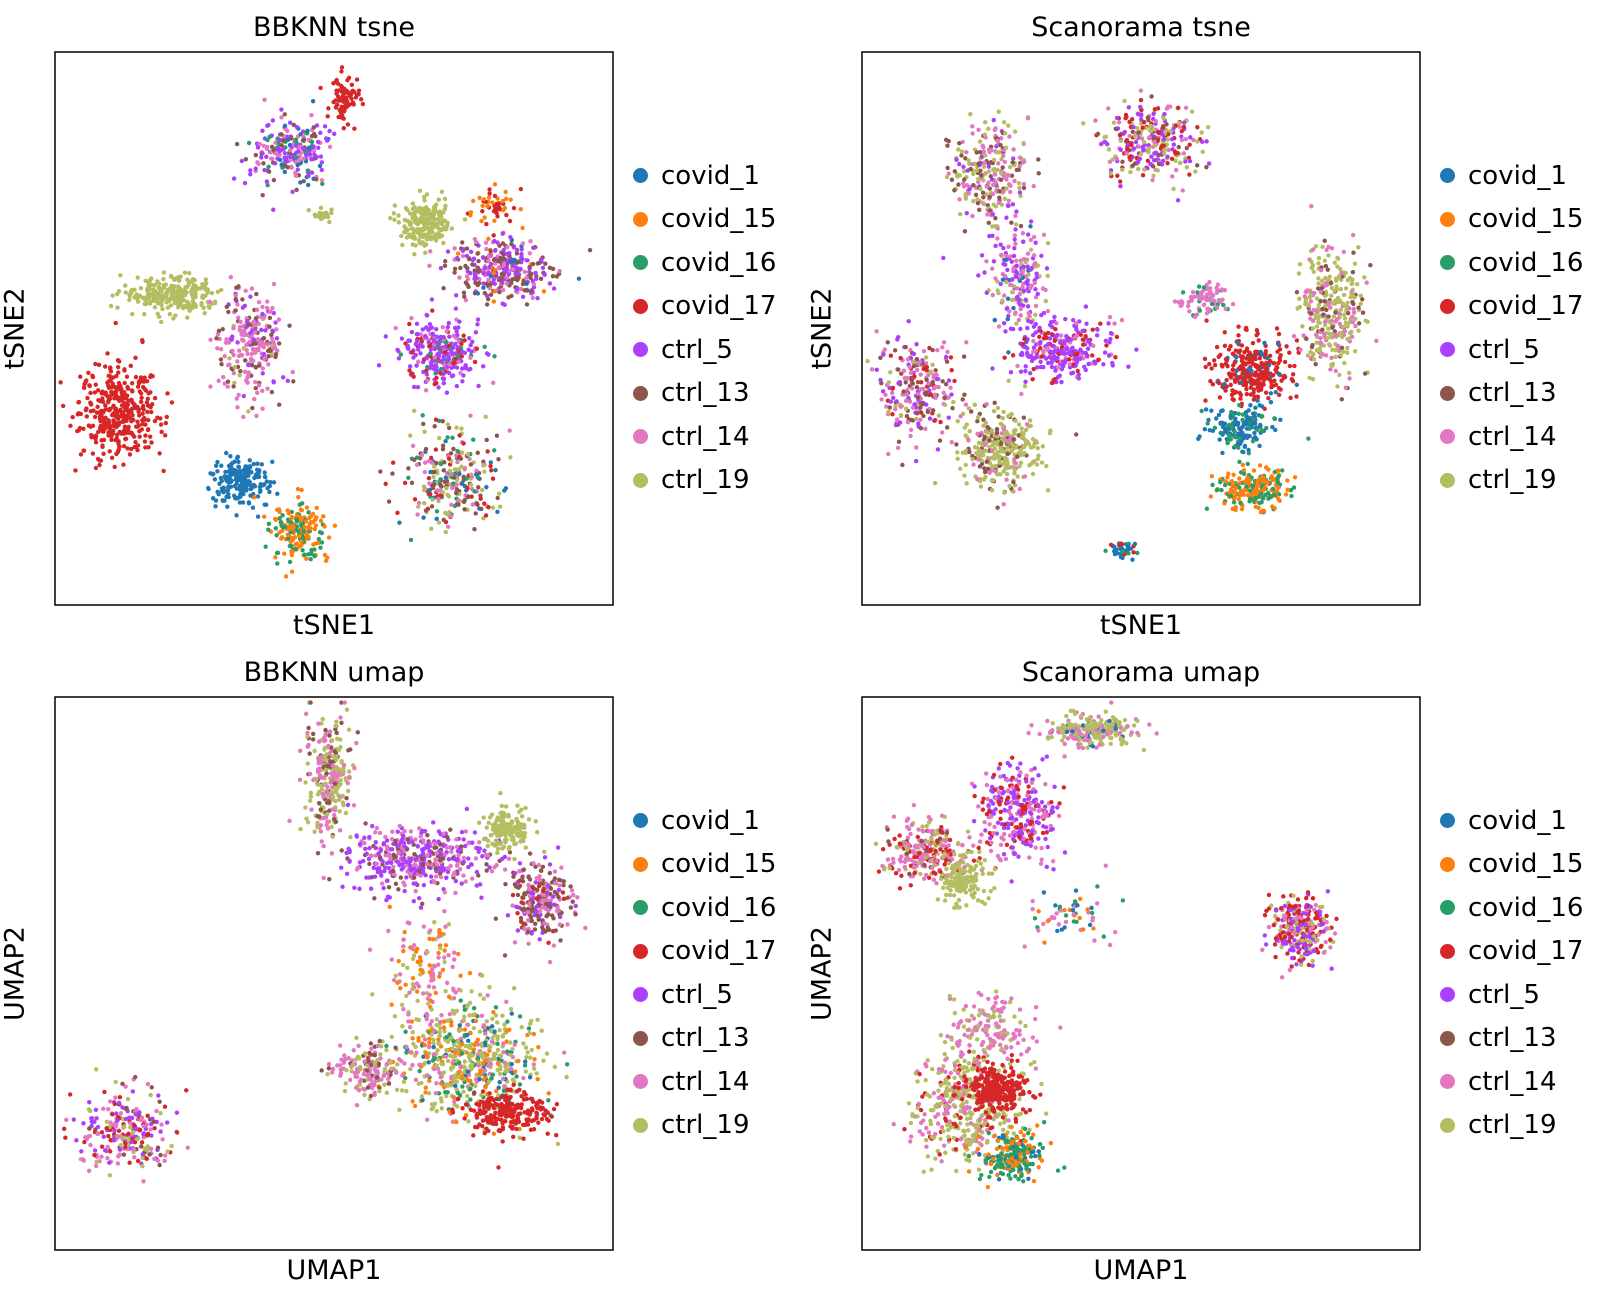 This screenshot has height=1298, width=1618. Describe the element at coordinates (704, 481) in the screenshot. I see `legend-item: ctrl_19` at that location.